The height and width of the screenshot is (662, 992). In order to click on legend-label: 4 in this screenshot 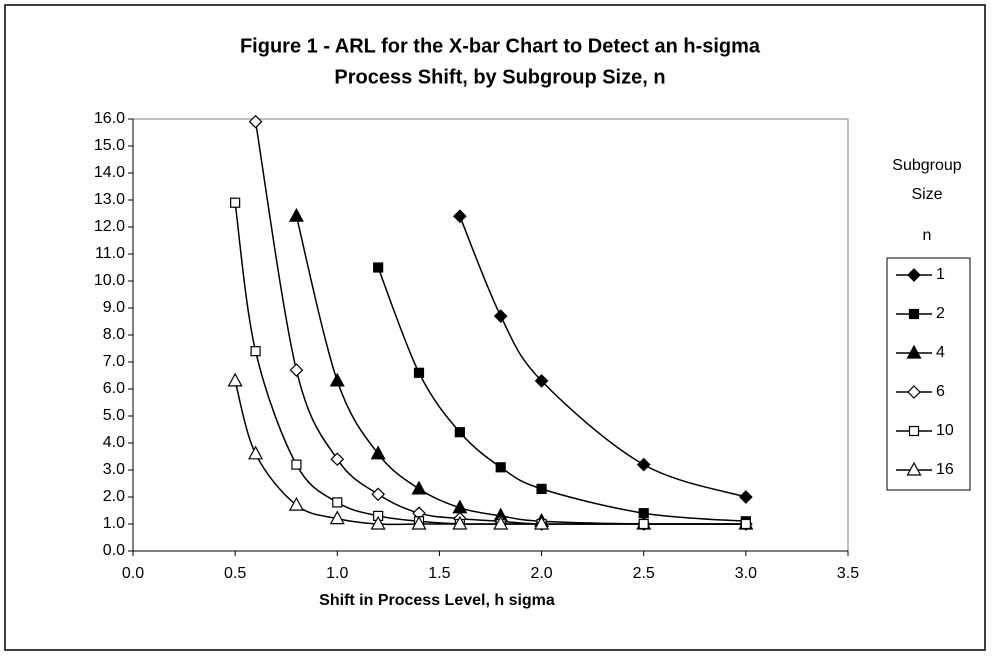, I will do `click(940, 352)`.